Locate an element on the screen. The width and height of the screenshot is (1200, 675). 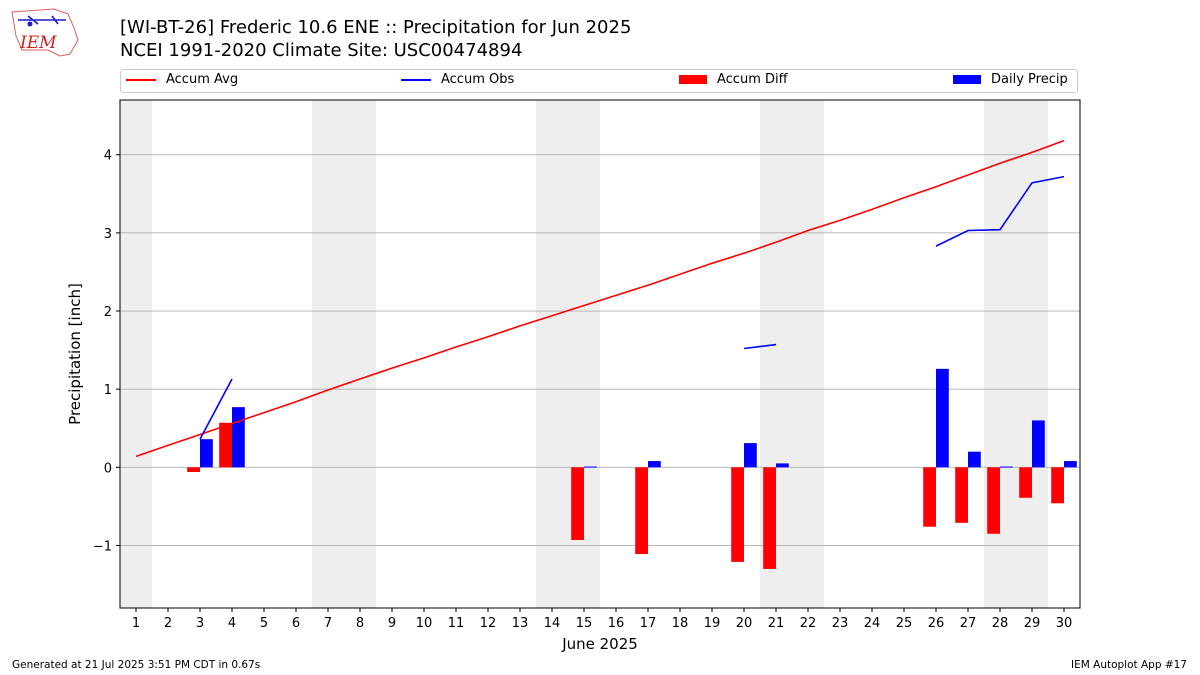
footer-app: IEM Autoplot App #17 is located at coordinates (1129, 665).